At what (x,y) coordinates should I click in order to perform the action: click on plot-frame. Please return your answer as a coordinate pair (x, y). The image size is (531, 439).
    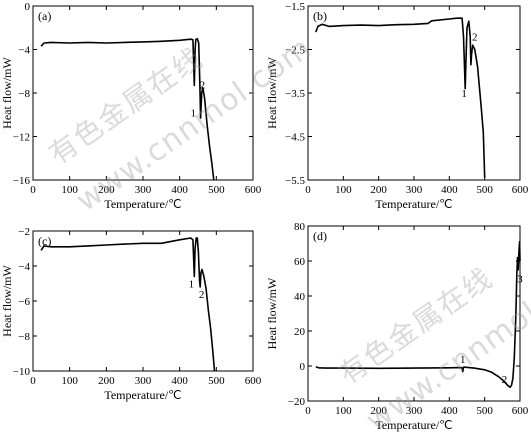
    Looking at the image, I should click on (143, 301).